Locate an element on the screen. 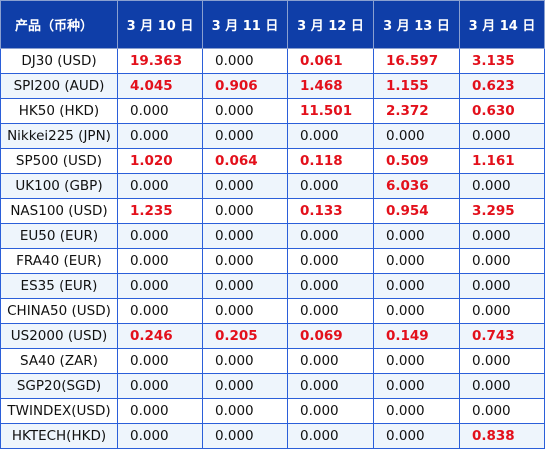 Image resolution: width=545 pixels, height=456 pixels. table-row: HKTECH(HKD) 0.000 0.000 0.000 0.000 0.838 is located at coordinates (272, 436).